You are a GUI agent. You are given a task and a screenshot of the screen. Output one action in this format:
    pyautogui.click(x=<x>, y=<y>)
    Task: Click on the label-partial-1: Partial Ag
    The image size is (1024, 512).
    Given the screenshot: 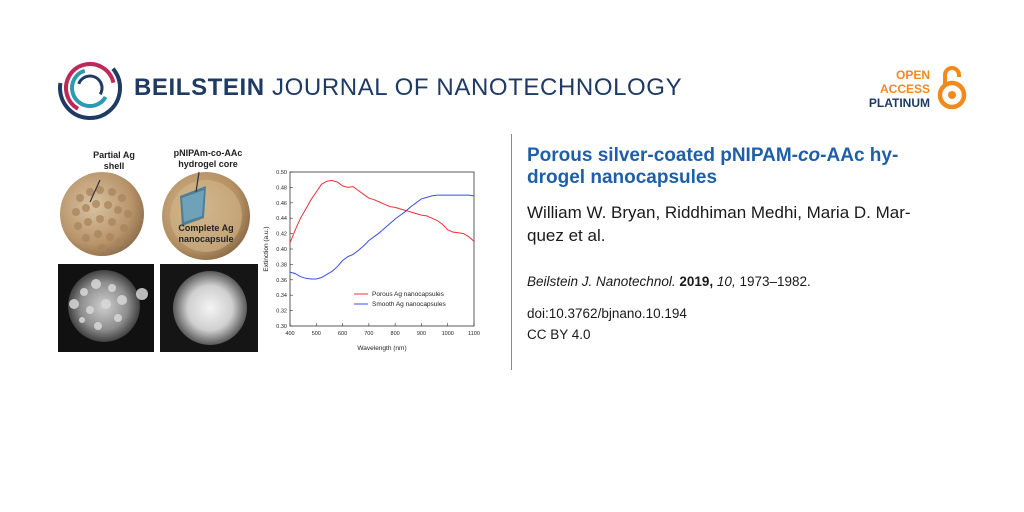 What is the action you would take?
    pyautogui.click(x=114, y=155)
    